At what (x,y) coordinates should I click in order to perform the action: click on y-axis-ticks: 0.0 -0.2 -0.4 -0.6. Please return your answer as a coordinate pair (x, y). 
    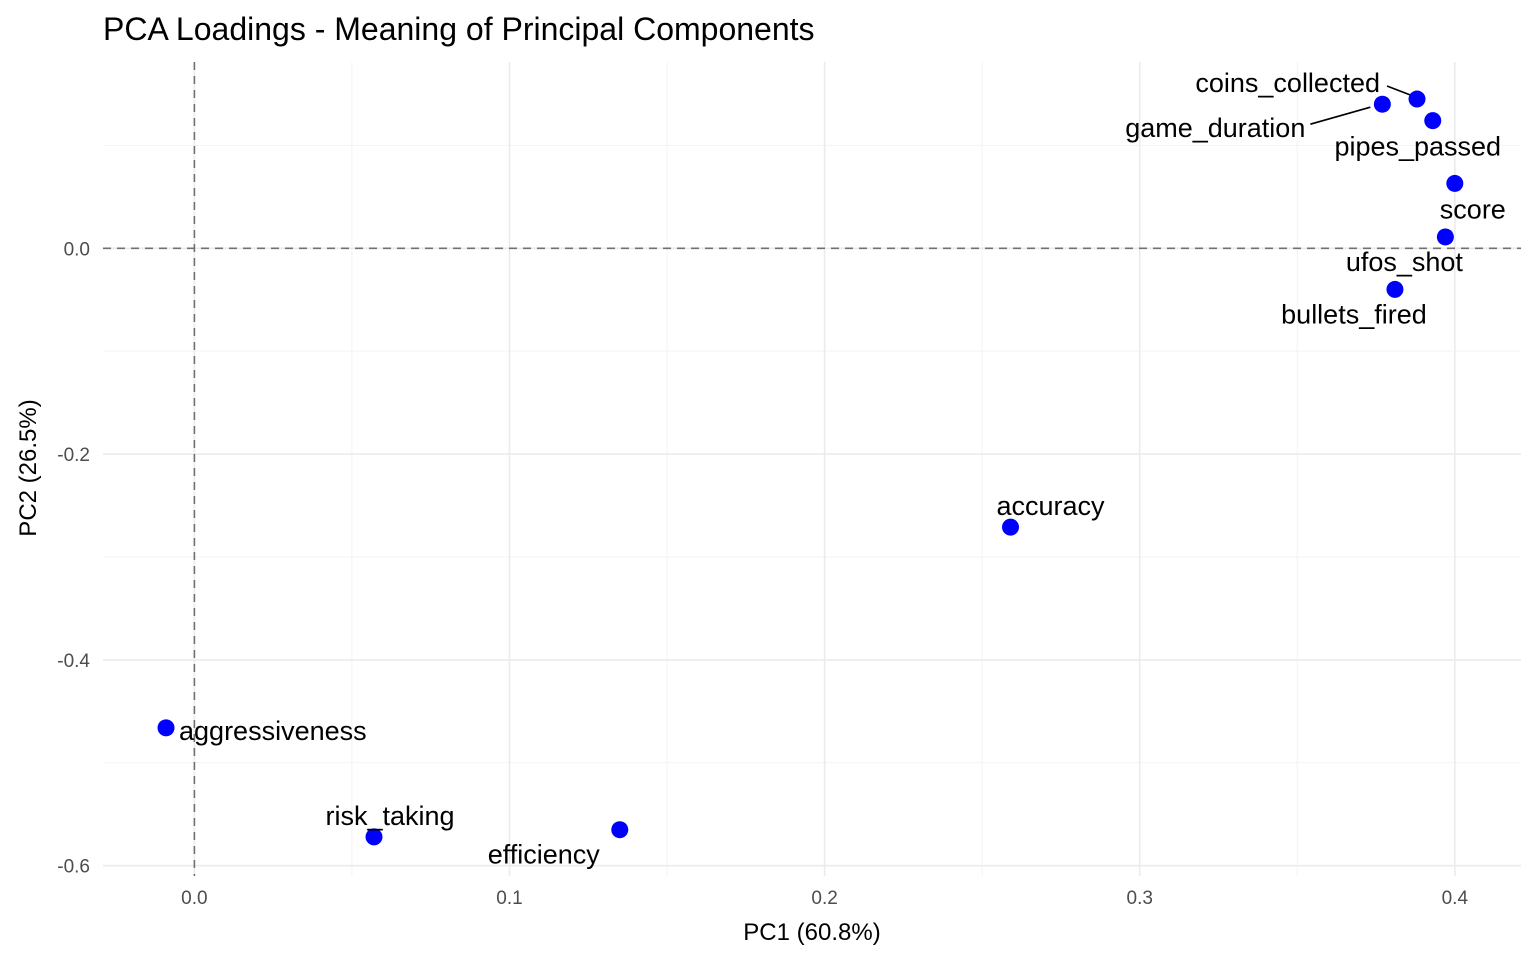
    Looking at the image, I should click on (73, 558).